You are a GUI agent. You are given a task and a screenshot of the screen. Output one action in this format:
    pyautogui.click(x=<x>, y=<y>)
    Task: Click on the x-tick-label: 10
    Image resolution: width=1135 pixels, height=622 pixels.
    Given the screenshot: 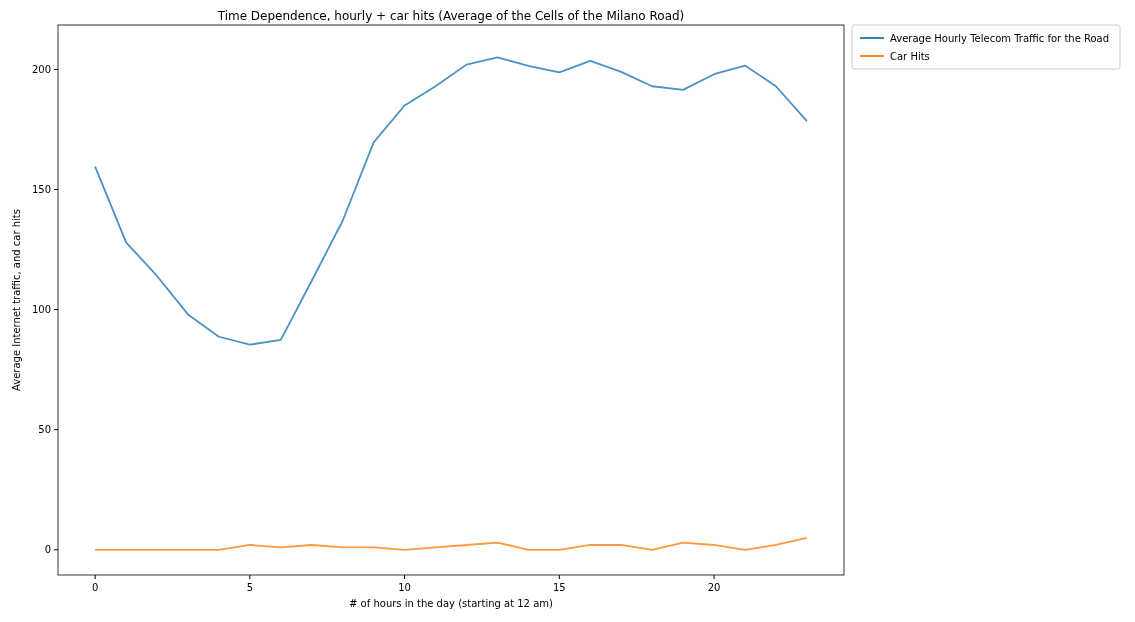 What is the action you would take?
    pyautogui.click(x=404, y=587)
    